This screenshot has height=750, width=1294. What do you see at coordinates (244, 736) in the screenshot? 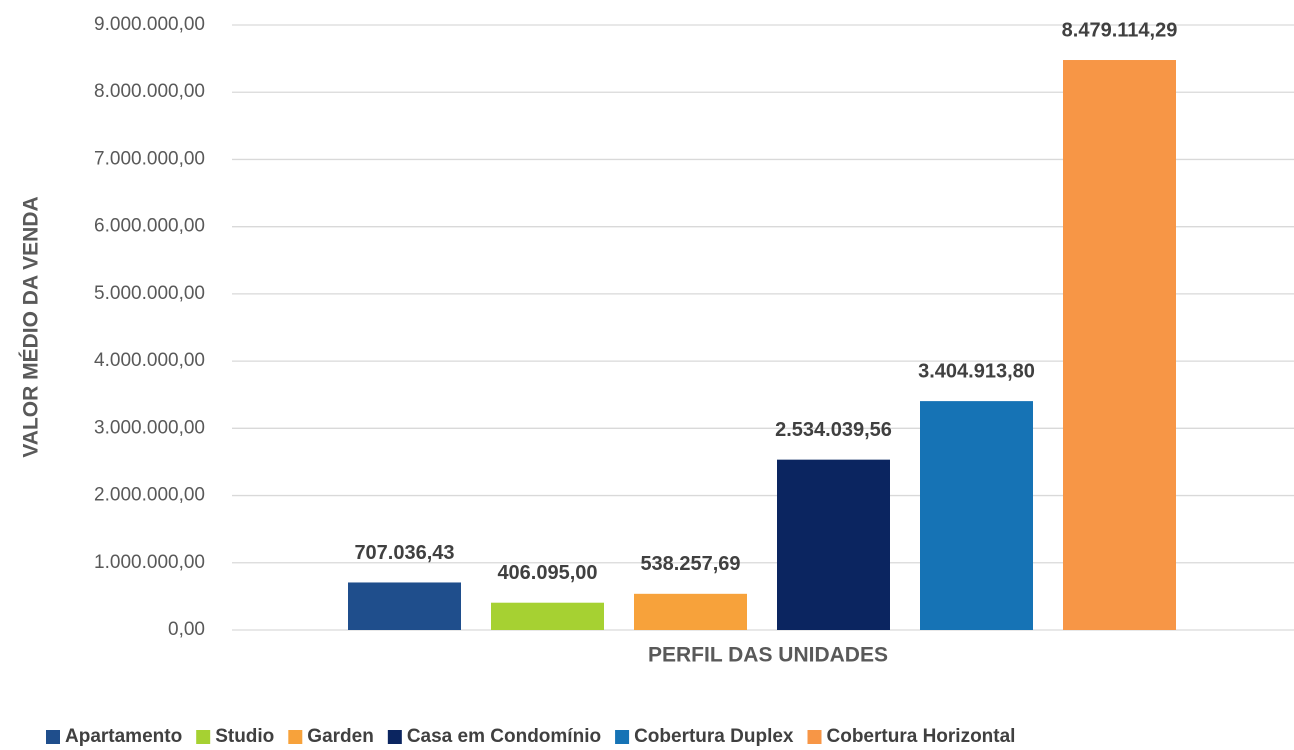
I see `legend-label: Studio` at bounding box center [244, 736].